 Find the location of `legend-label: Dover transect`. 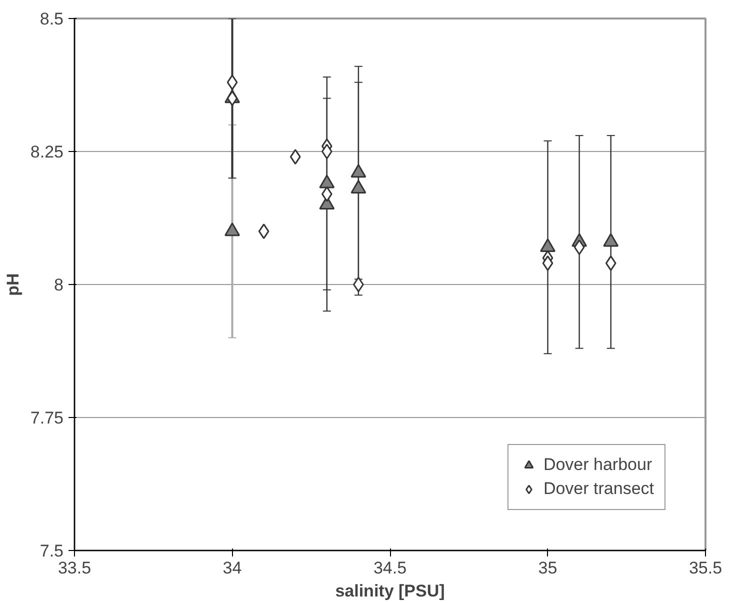

legend-label: Dover transect is located at coordinates (598, 489).